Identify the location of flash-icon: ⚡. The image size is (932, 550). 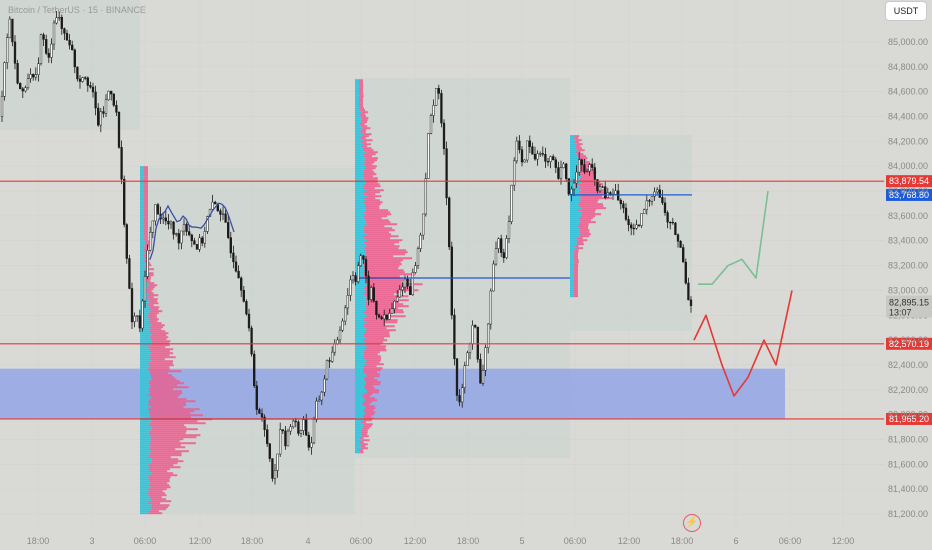
(692, 523).